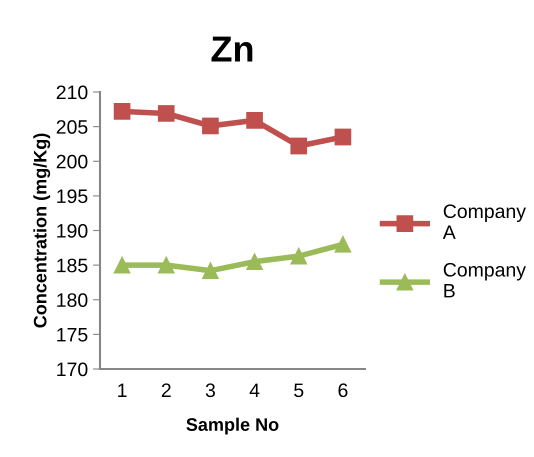 This screenshot has height=457, width=534. I want to click on x-tick-label: 3, so click(210, 390).